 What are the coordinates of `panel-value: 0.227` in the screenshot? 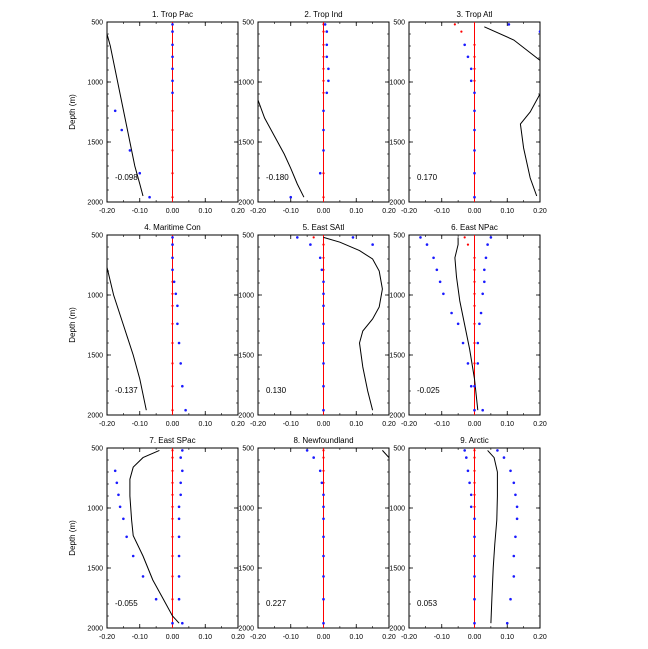 It's located at (276, 603).